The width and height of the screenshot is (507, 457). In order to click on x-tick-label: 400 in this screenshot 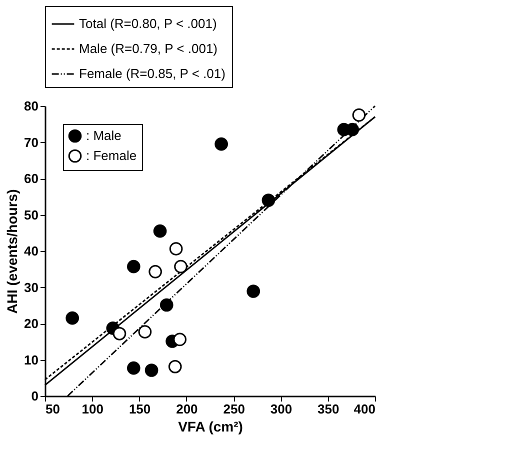, I will do `click(365, 409)`.